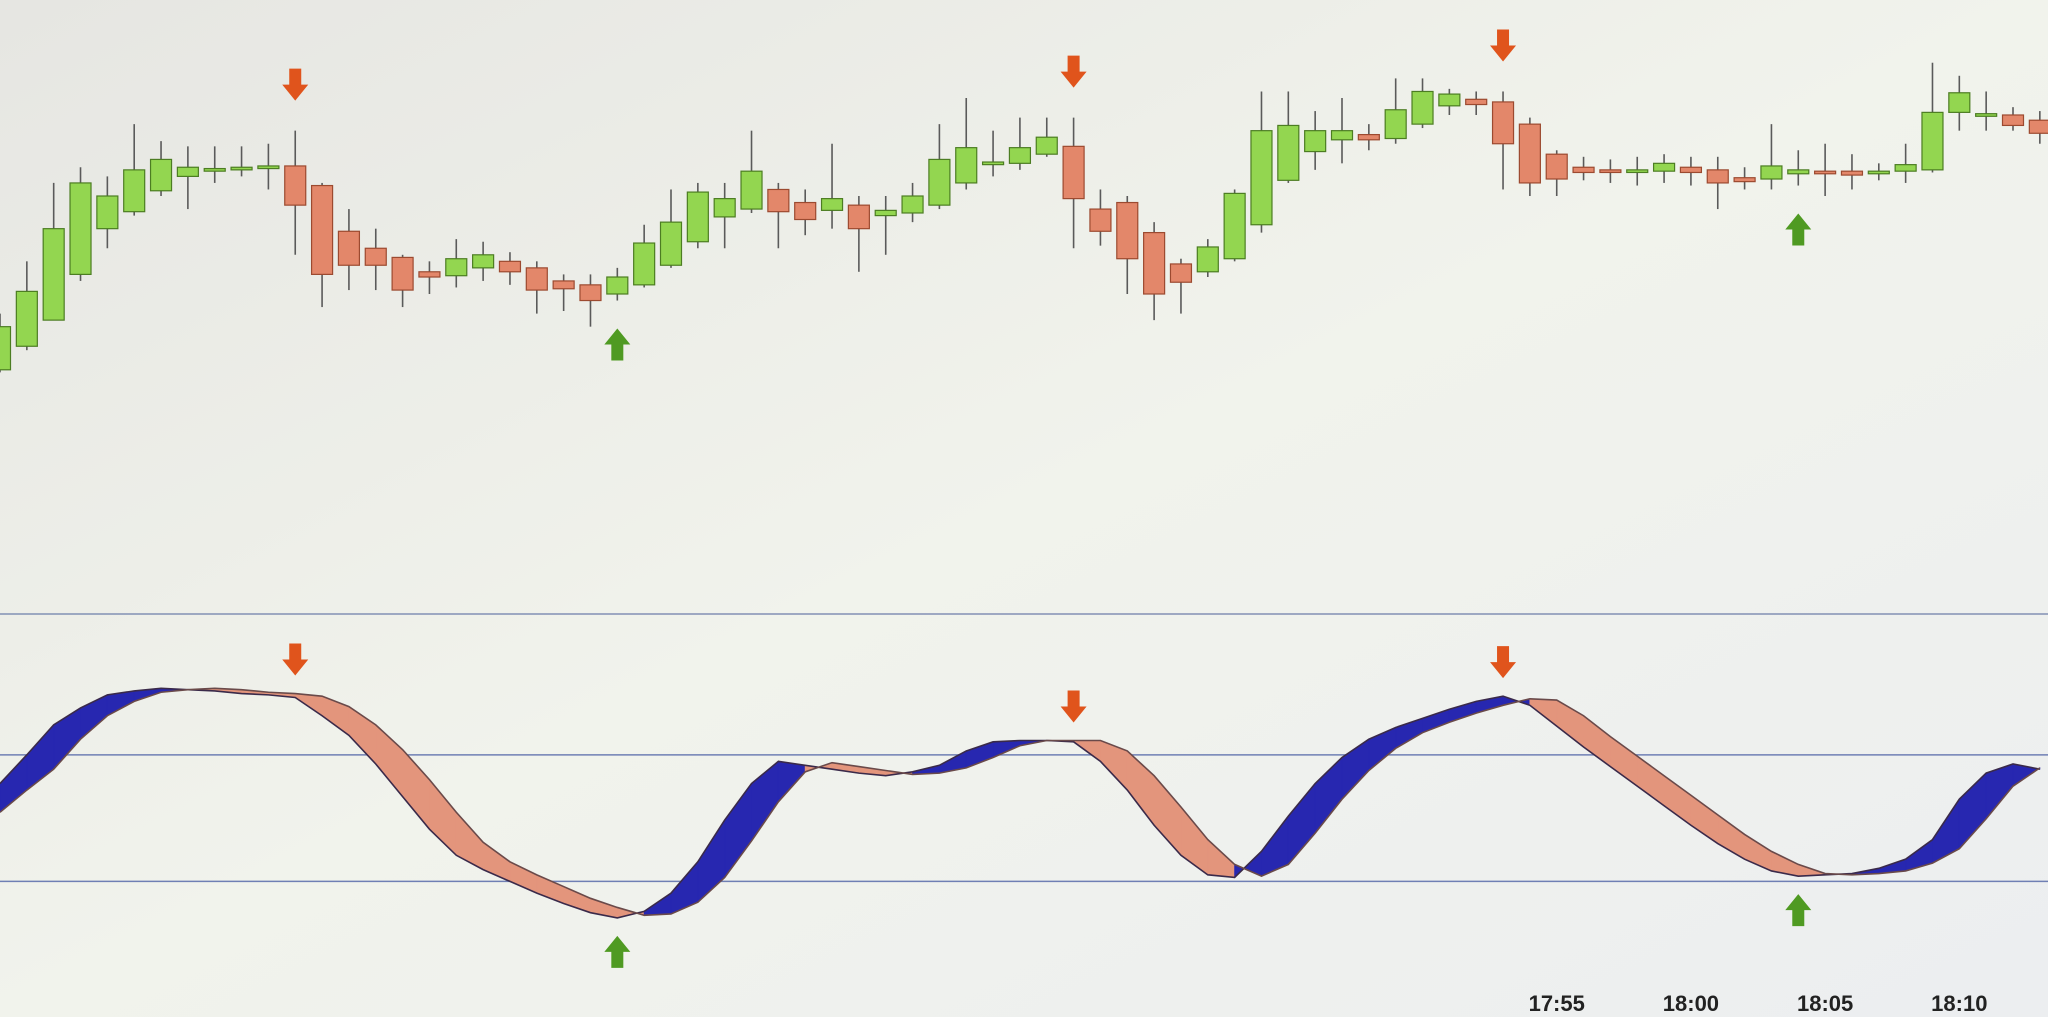 Image resolution: width=2048 pixels, height=1017 pixels. Describe the element at coordinates (1691, 1003) in the screenshot. I see `x-tick-label: 18:00` at that location.